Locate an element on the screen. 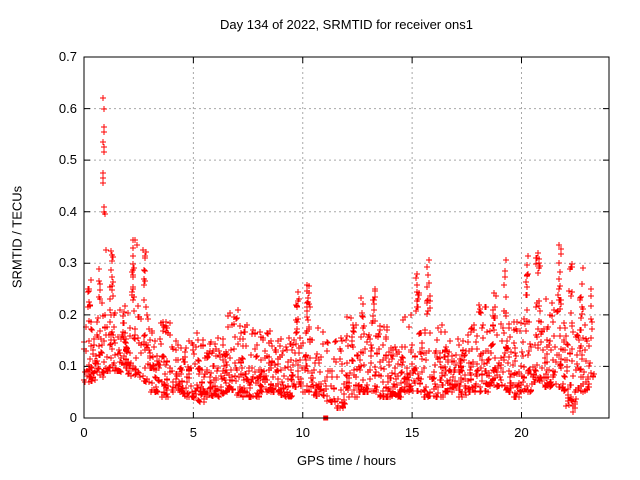 The width and height of the screenshot is (640, 480). y-tick-label: 0.2 is located at coordinates (67, 314).